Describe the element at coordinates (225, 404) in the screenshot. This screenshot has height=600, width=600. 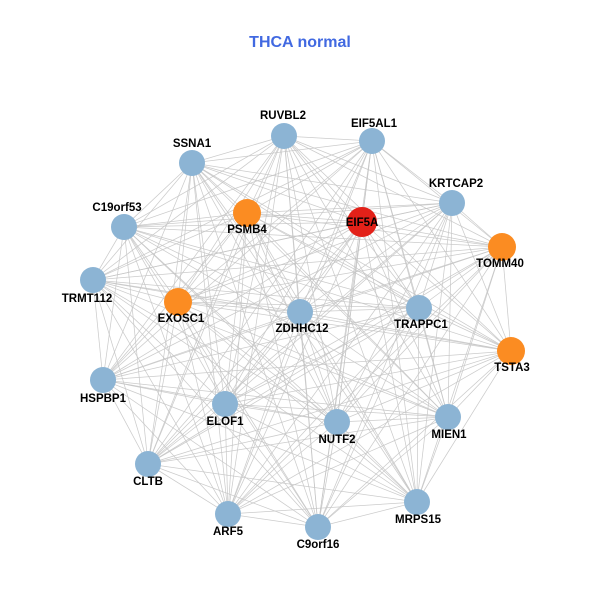
I see `node-elof1` at that location.